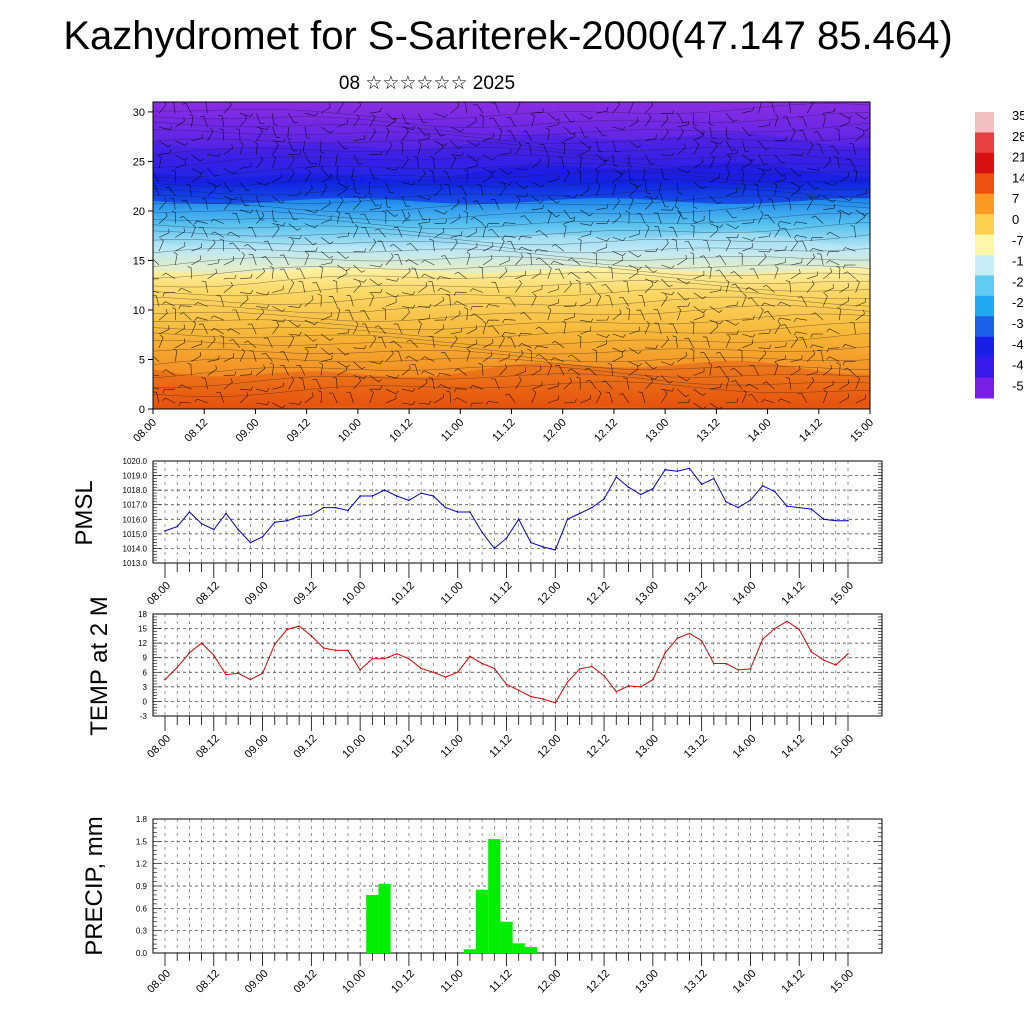 The height and width of the screenshot is (1024, 1024). I want to click on y-tick-label: 0, so click(142, 410).